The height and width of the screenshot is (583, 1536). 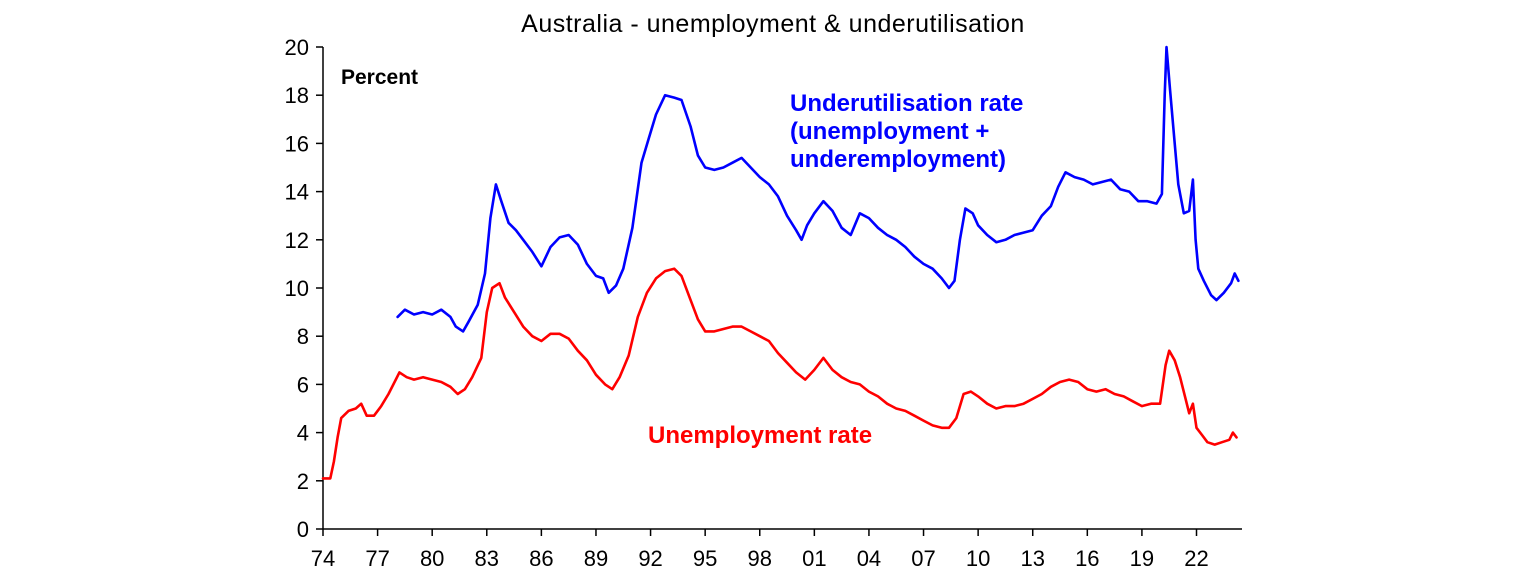 What do you see at coordinates (760, 558) in the screenshot?
I see `x-tick-label: 98` at bounding box center [760, 558].